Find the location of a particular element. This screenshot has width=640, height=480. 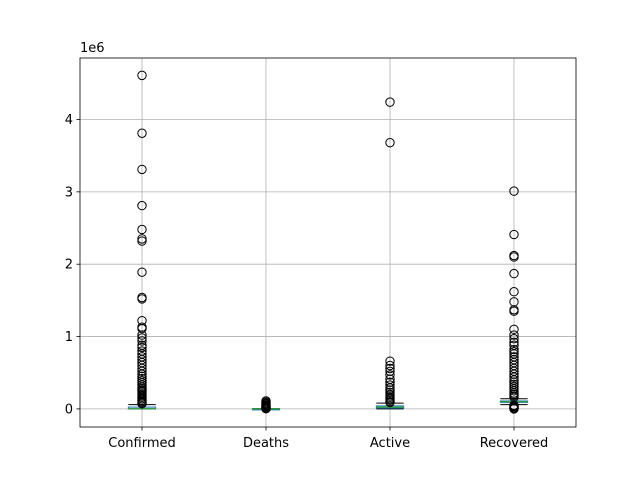

box-active is located at coordinates (390, 253).